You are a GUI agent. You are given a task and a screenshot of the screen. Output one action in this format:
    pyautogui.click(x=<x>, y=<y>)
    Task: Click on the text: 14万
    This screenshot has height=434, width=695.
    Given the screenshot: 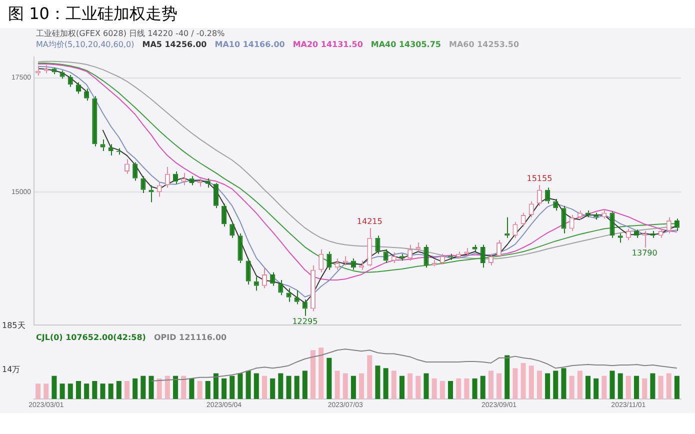 What is the action you would take?
    pyautogui.click(x=11, y=370)
    